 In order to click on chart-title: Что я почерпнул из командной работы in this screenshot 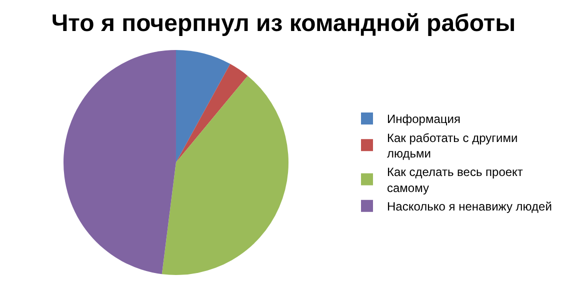, I will do `click(283, 24)`.